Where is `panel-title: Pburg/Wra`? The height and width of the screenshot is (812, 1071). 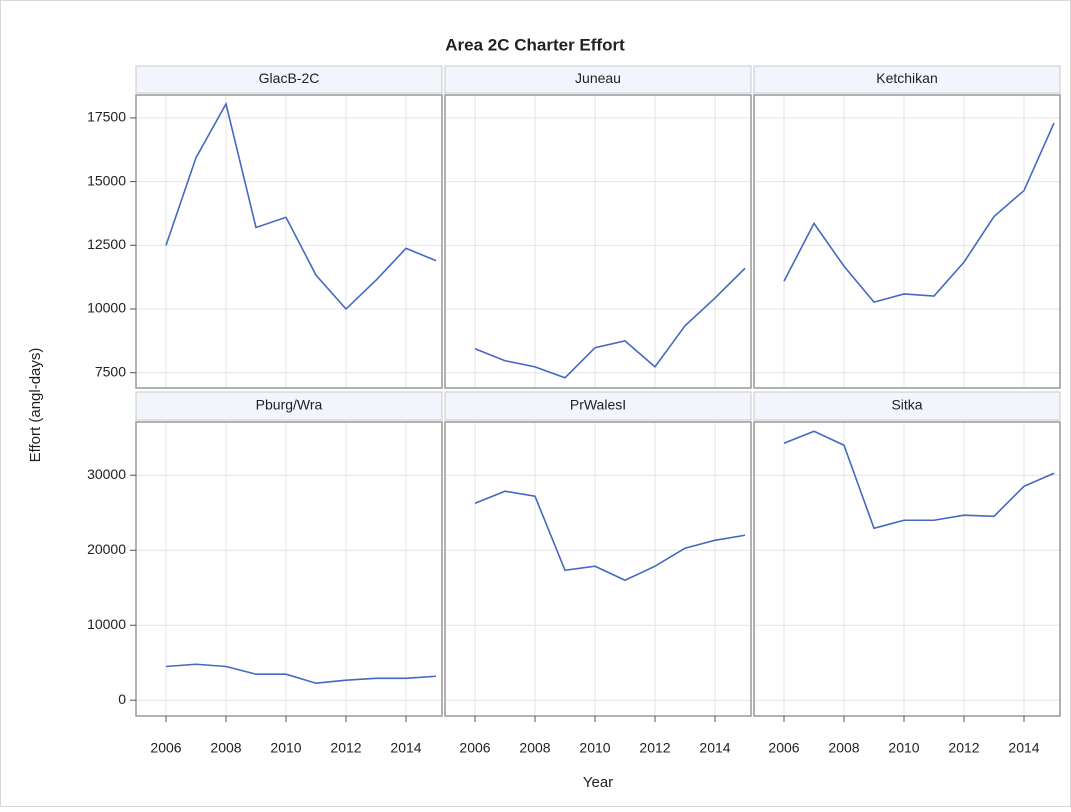 panel-title: Pburg/Wra is located at coordinates (289, 405).